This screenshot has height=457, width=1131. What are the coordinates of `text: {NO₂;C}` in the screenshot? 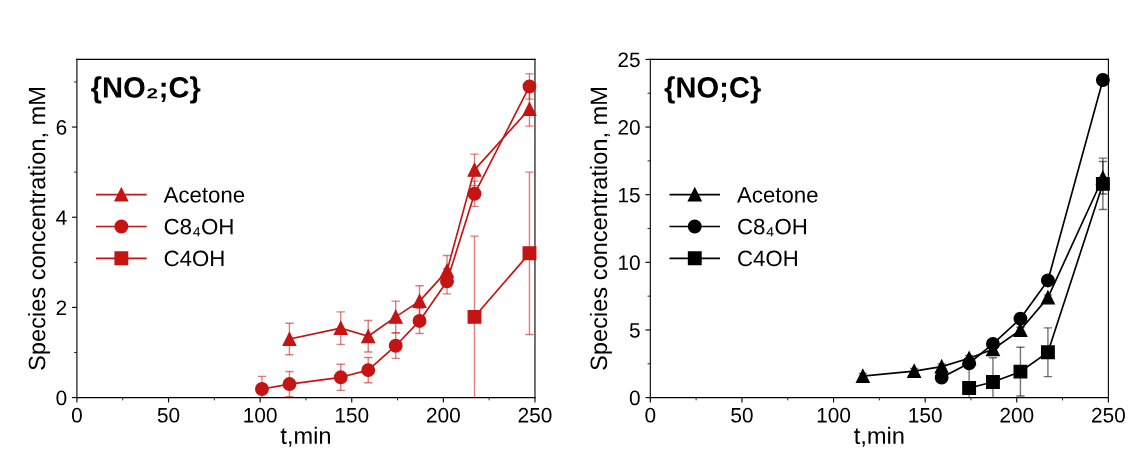 It's located at (146, 90).